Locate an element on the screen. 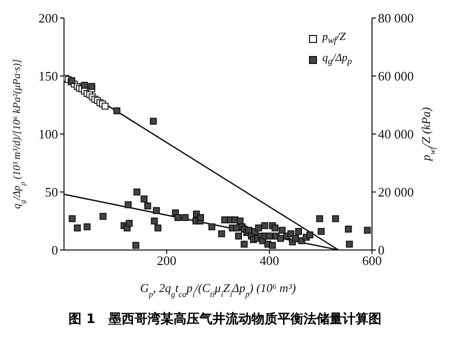  y2-tick-label: 80 000 is located at coordinates (396, 18).